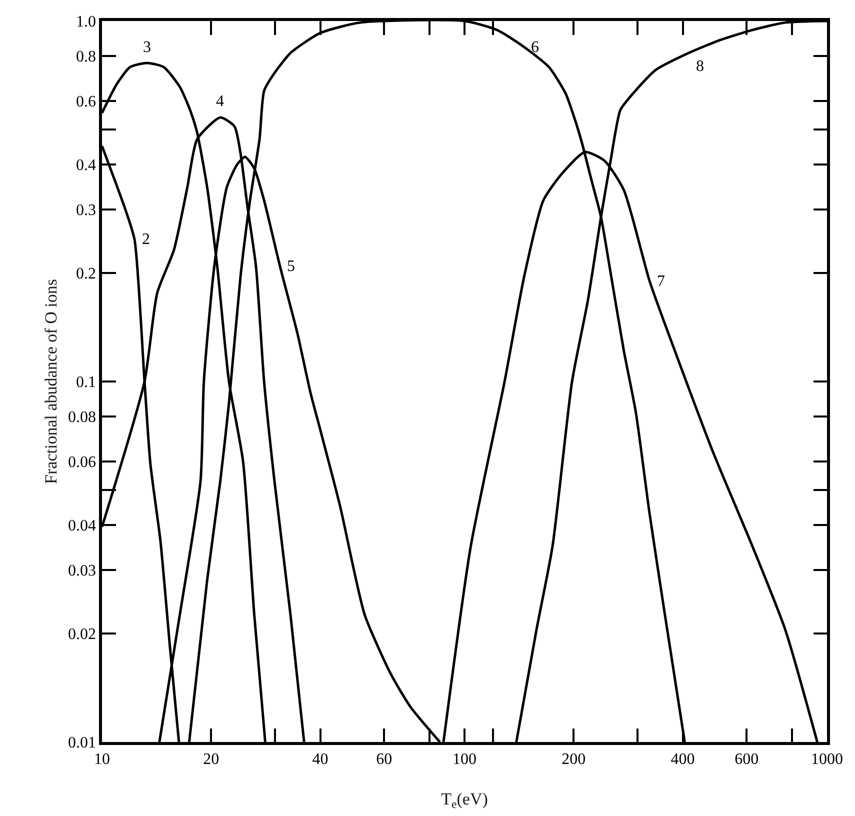 This screenshot has width=855, height=816. What do you see at coordinates (86, 57) in the screenshot?
I see `y-tick-label: 0.8` at bounding box center [86, 57].